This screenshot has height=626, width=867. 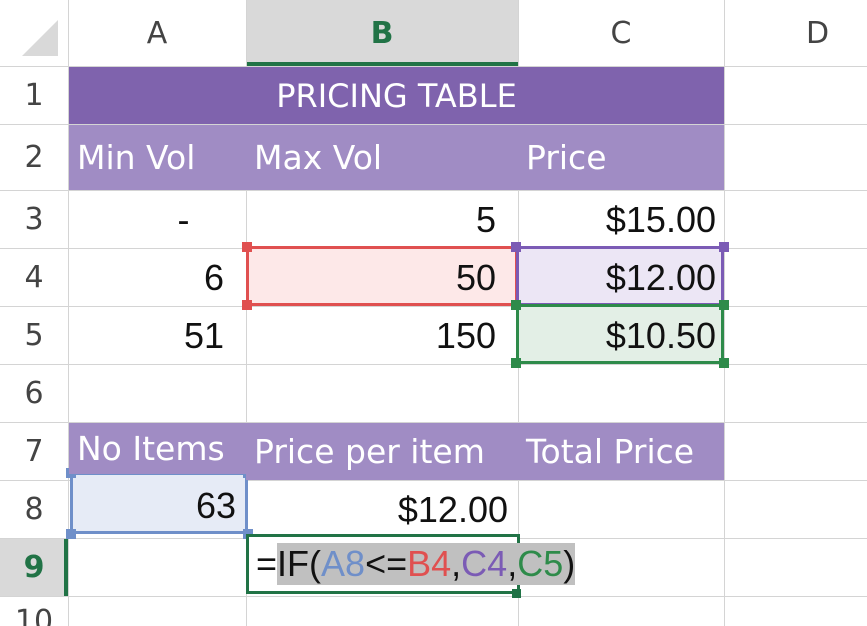 I want to click on row-header-9: 9, so click(x=34, y=567).